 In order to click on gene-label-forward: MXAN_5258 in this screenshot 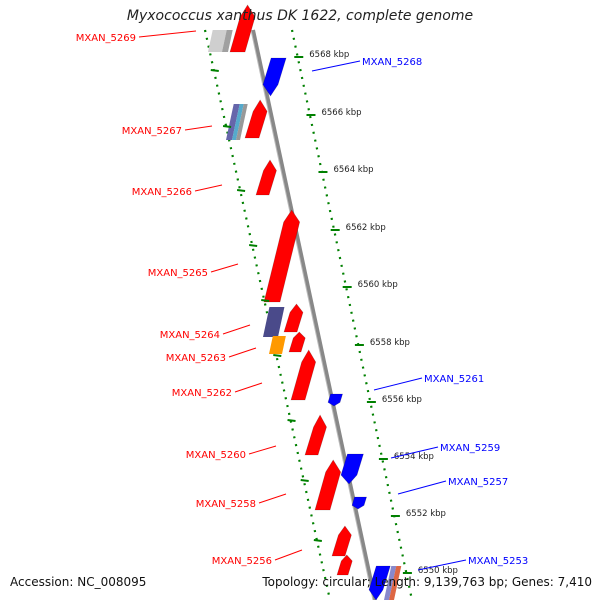, I will do `click(226, 504)`.